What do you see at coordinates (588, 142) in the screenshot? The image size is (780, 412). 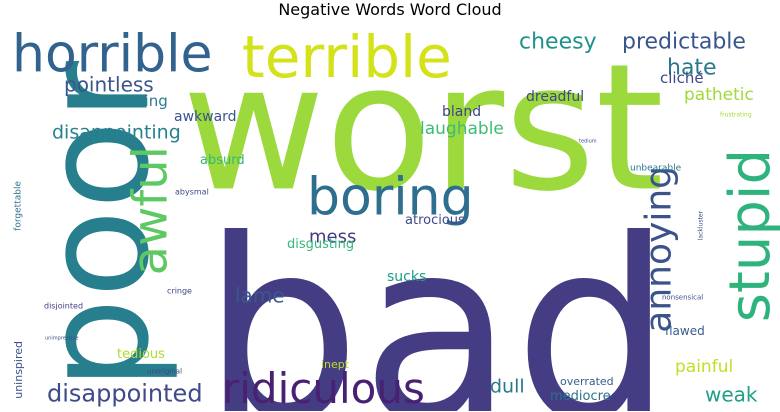 I see `word-tedium: tedium` at bounding box center [588, 142].